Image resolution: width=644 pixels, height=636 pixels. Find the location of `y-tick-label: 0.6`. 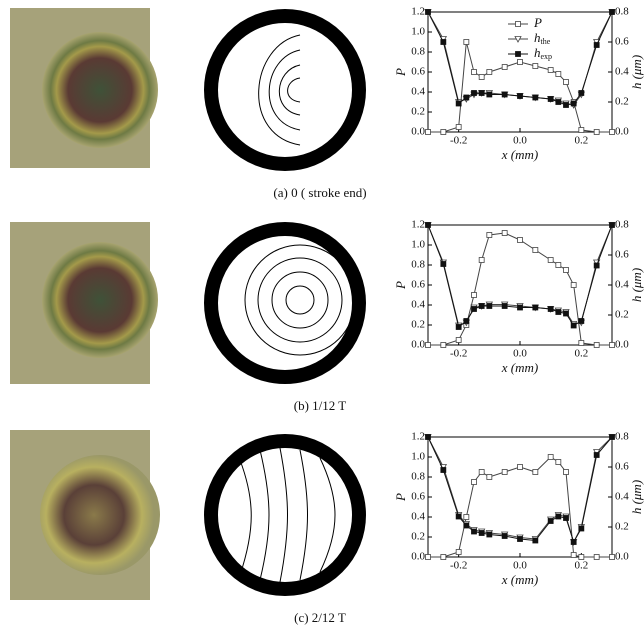

y-tick-label: 0.6 is located at coordinates (418, 72).